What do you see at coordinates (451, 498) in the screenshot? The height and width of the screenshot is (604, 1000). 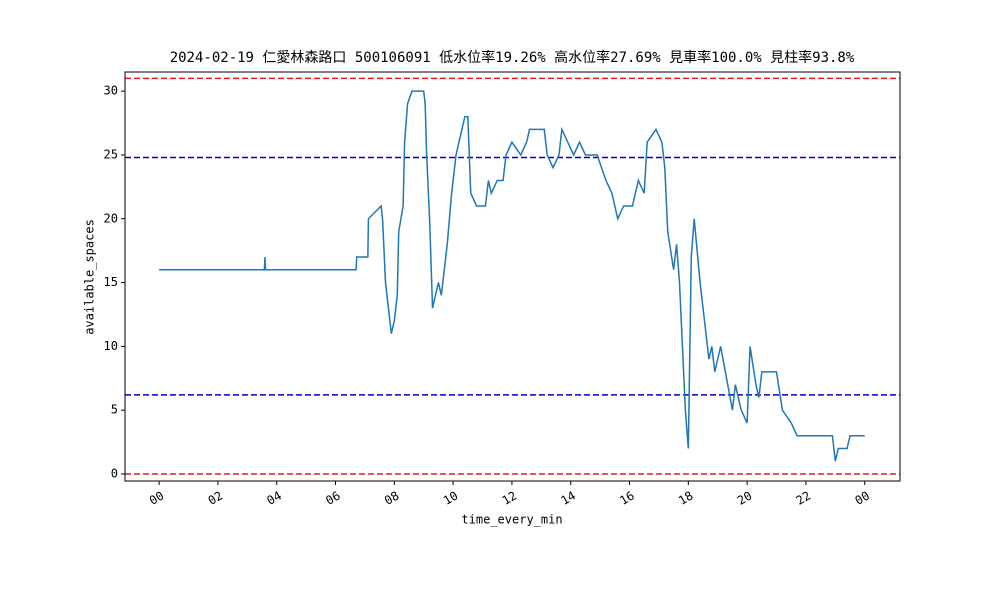 I see `x-tick-label: 10` at bounding box center [451, 498].